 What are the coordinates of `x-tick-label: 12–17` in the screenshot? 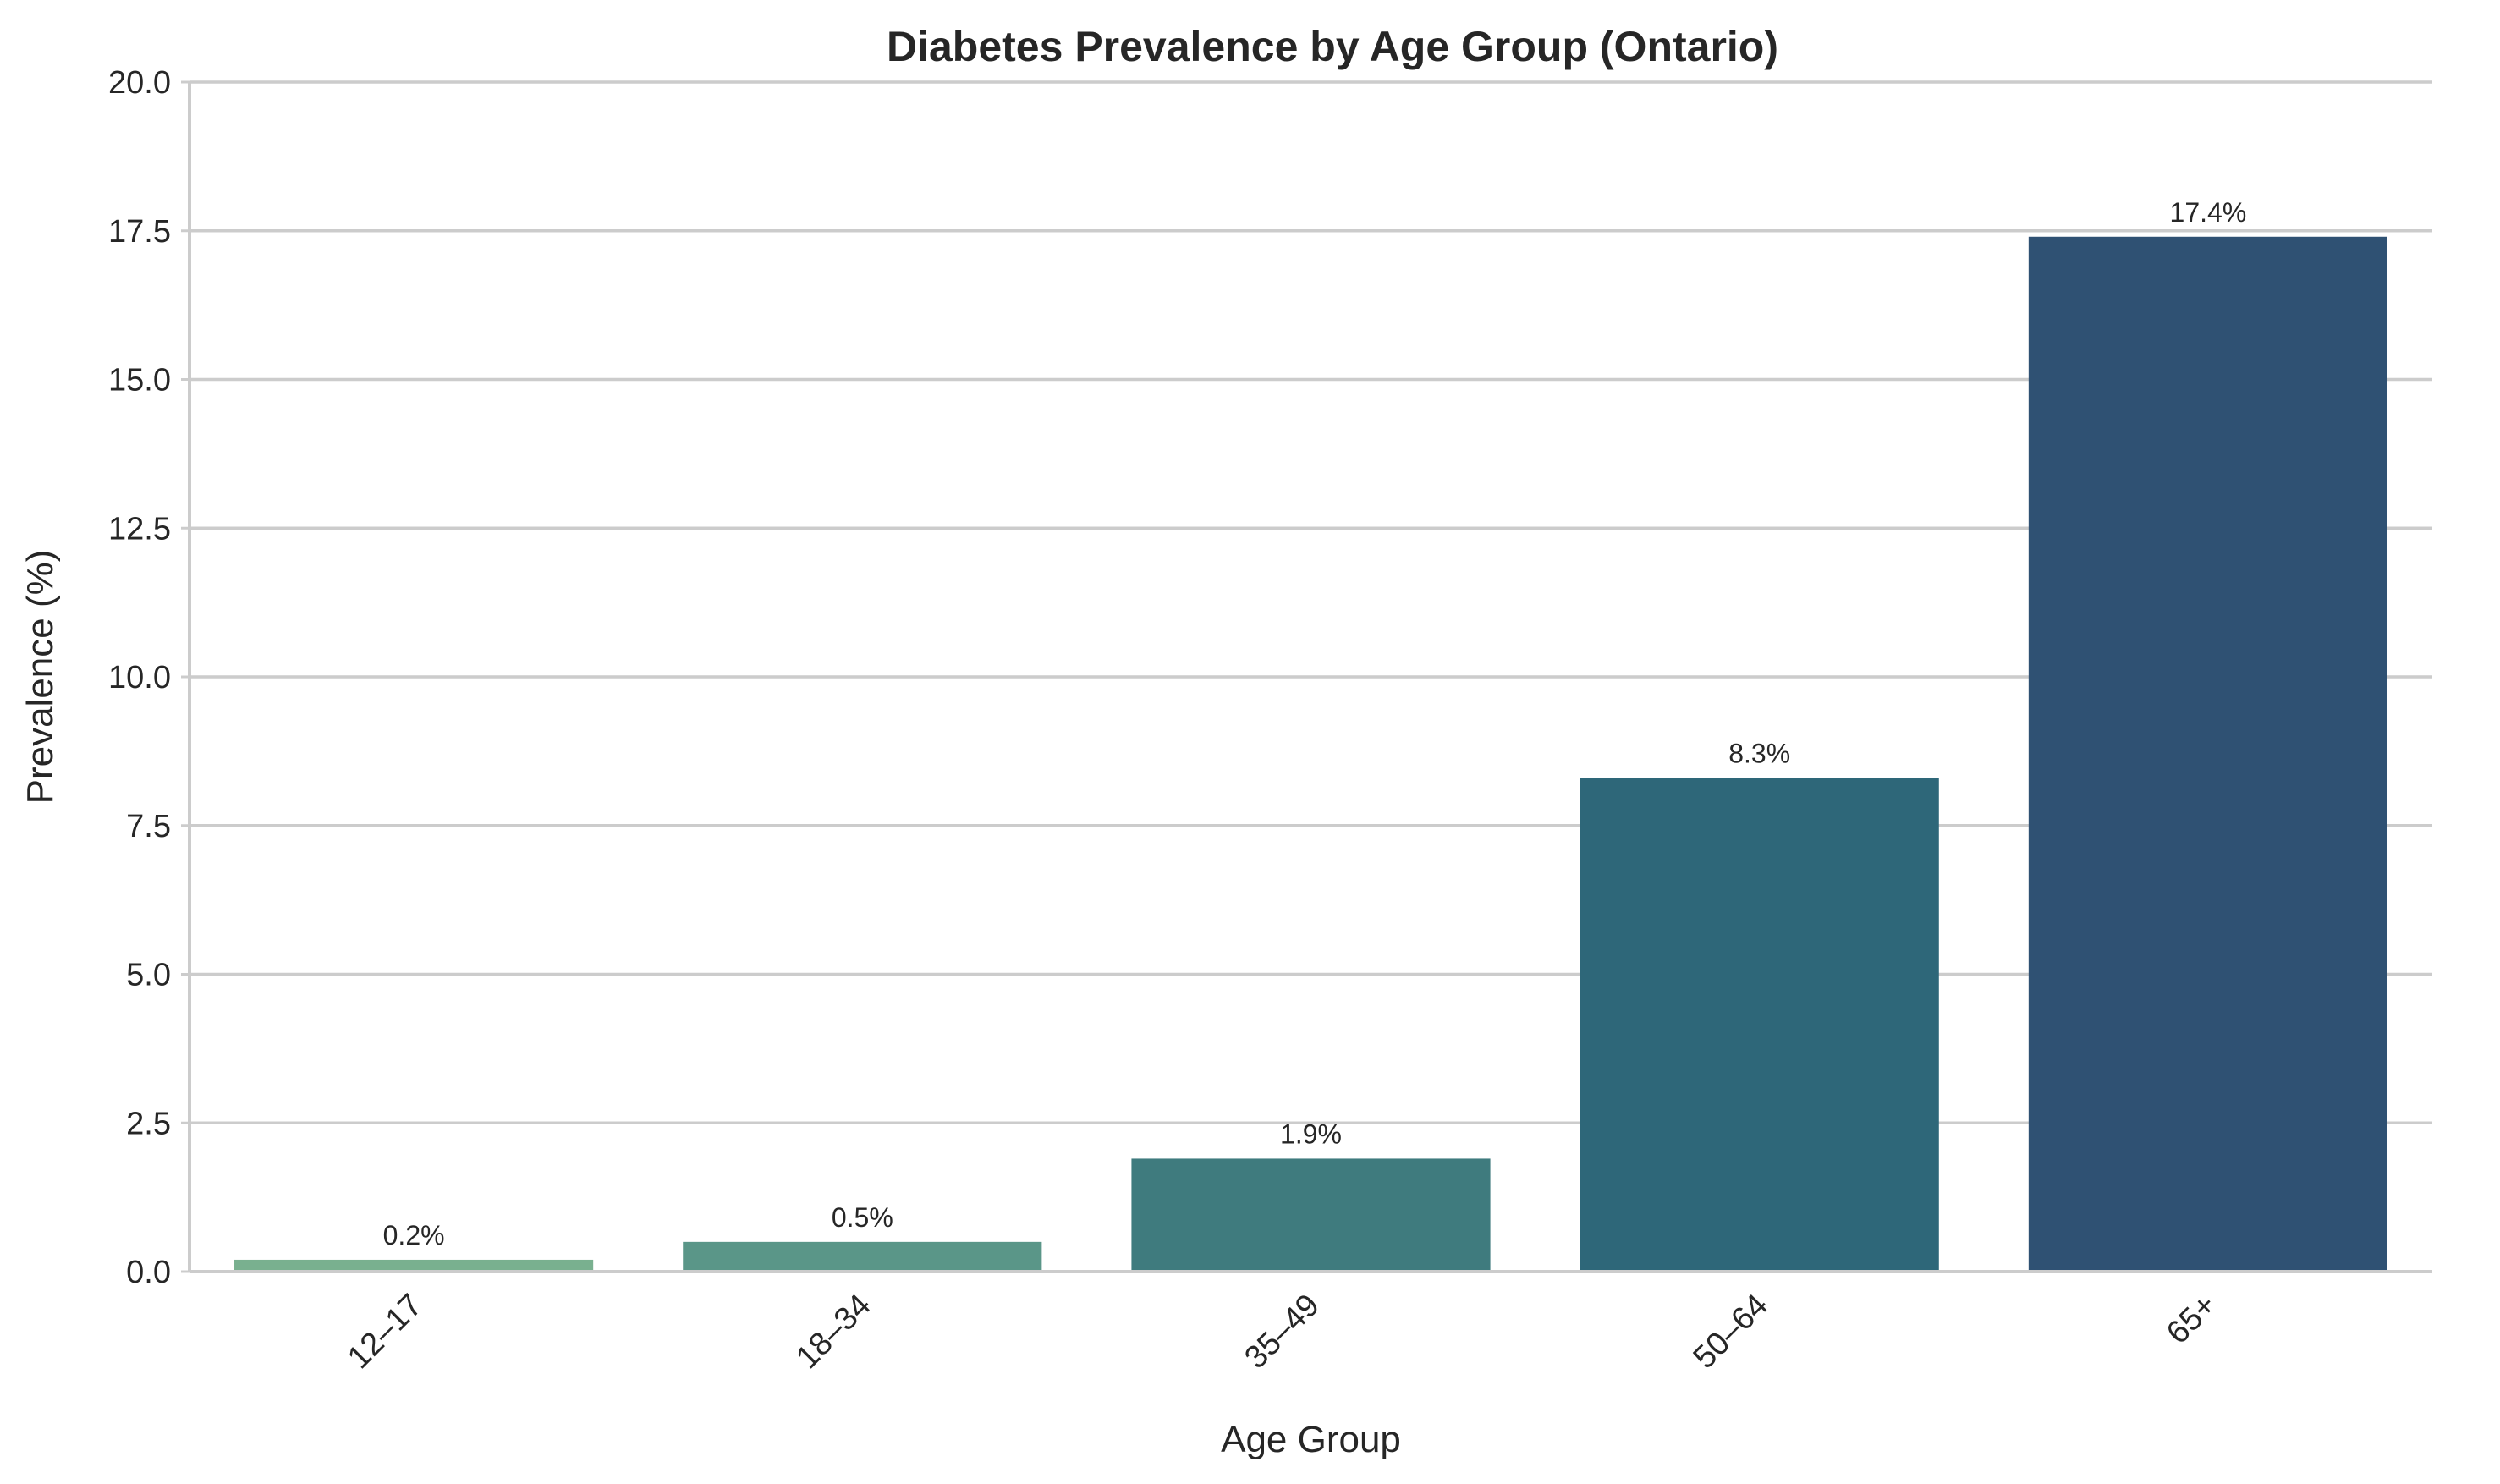 It's located at (385, 1332).